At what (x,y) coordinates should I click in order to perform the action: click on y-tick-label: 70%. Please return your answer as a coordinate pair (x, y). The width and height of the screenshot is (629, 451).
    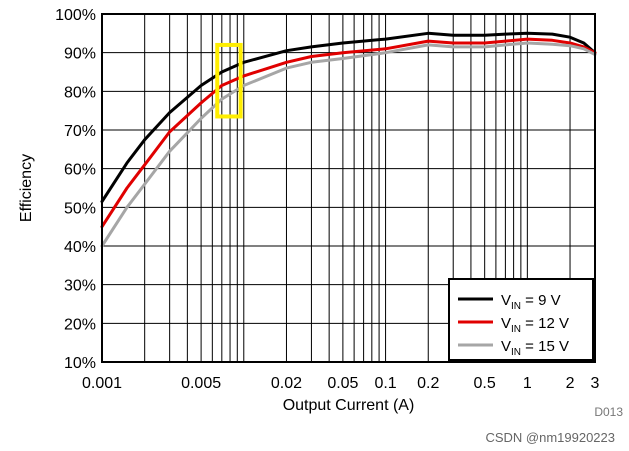
    Looking at the image, I should click on (80, 131).